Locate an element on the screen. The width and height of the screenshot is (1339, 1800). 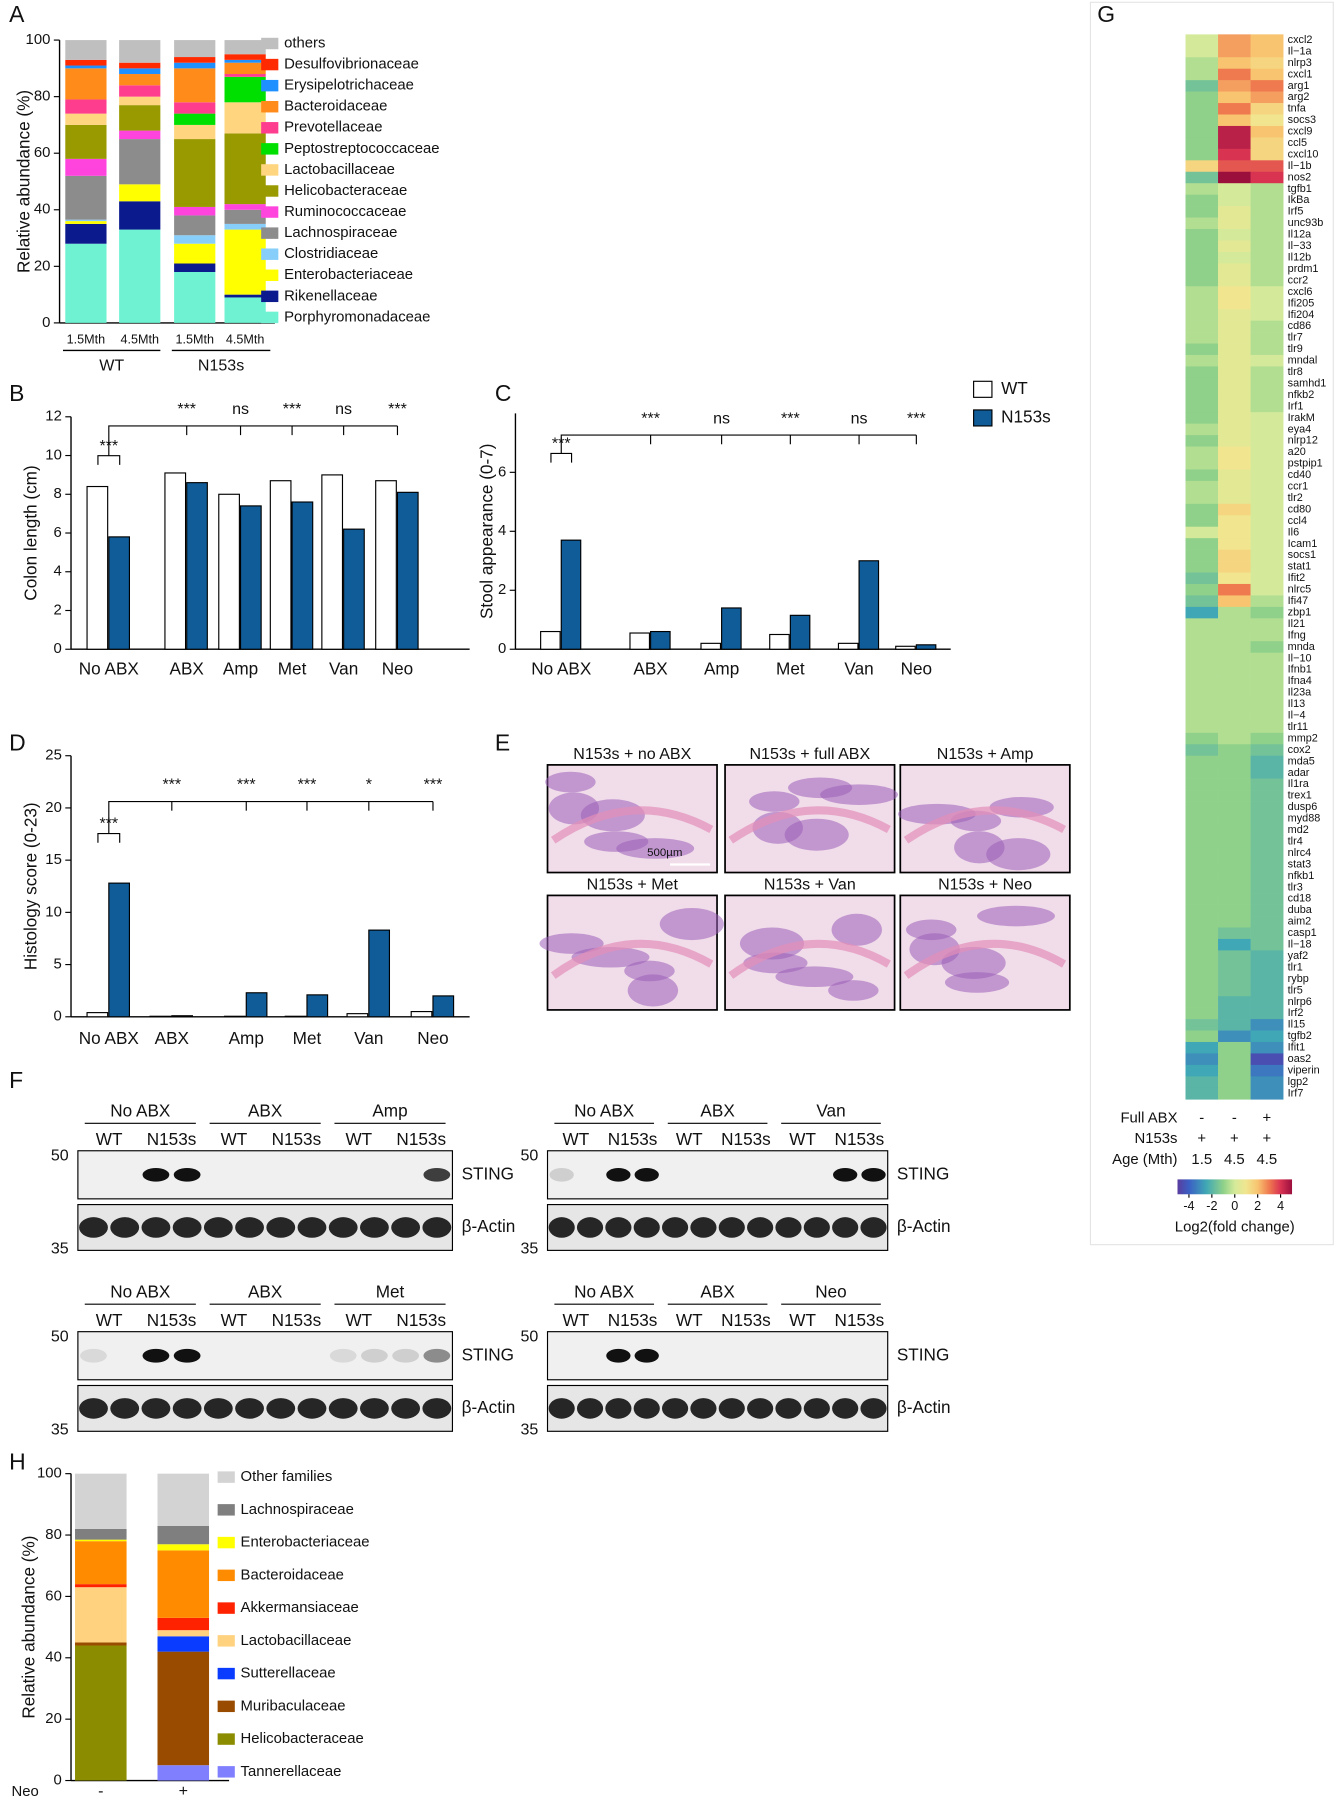
annotation-value: - is located at coordinates (1201, 1119).